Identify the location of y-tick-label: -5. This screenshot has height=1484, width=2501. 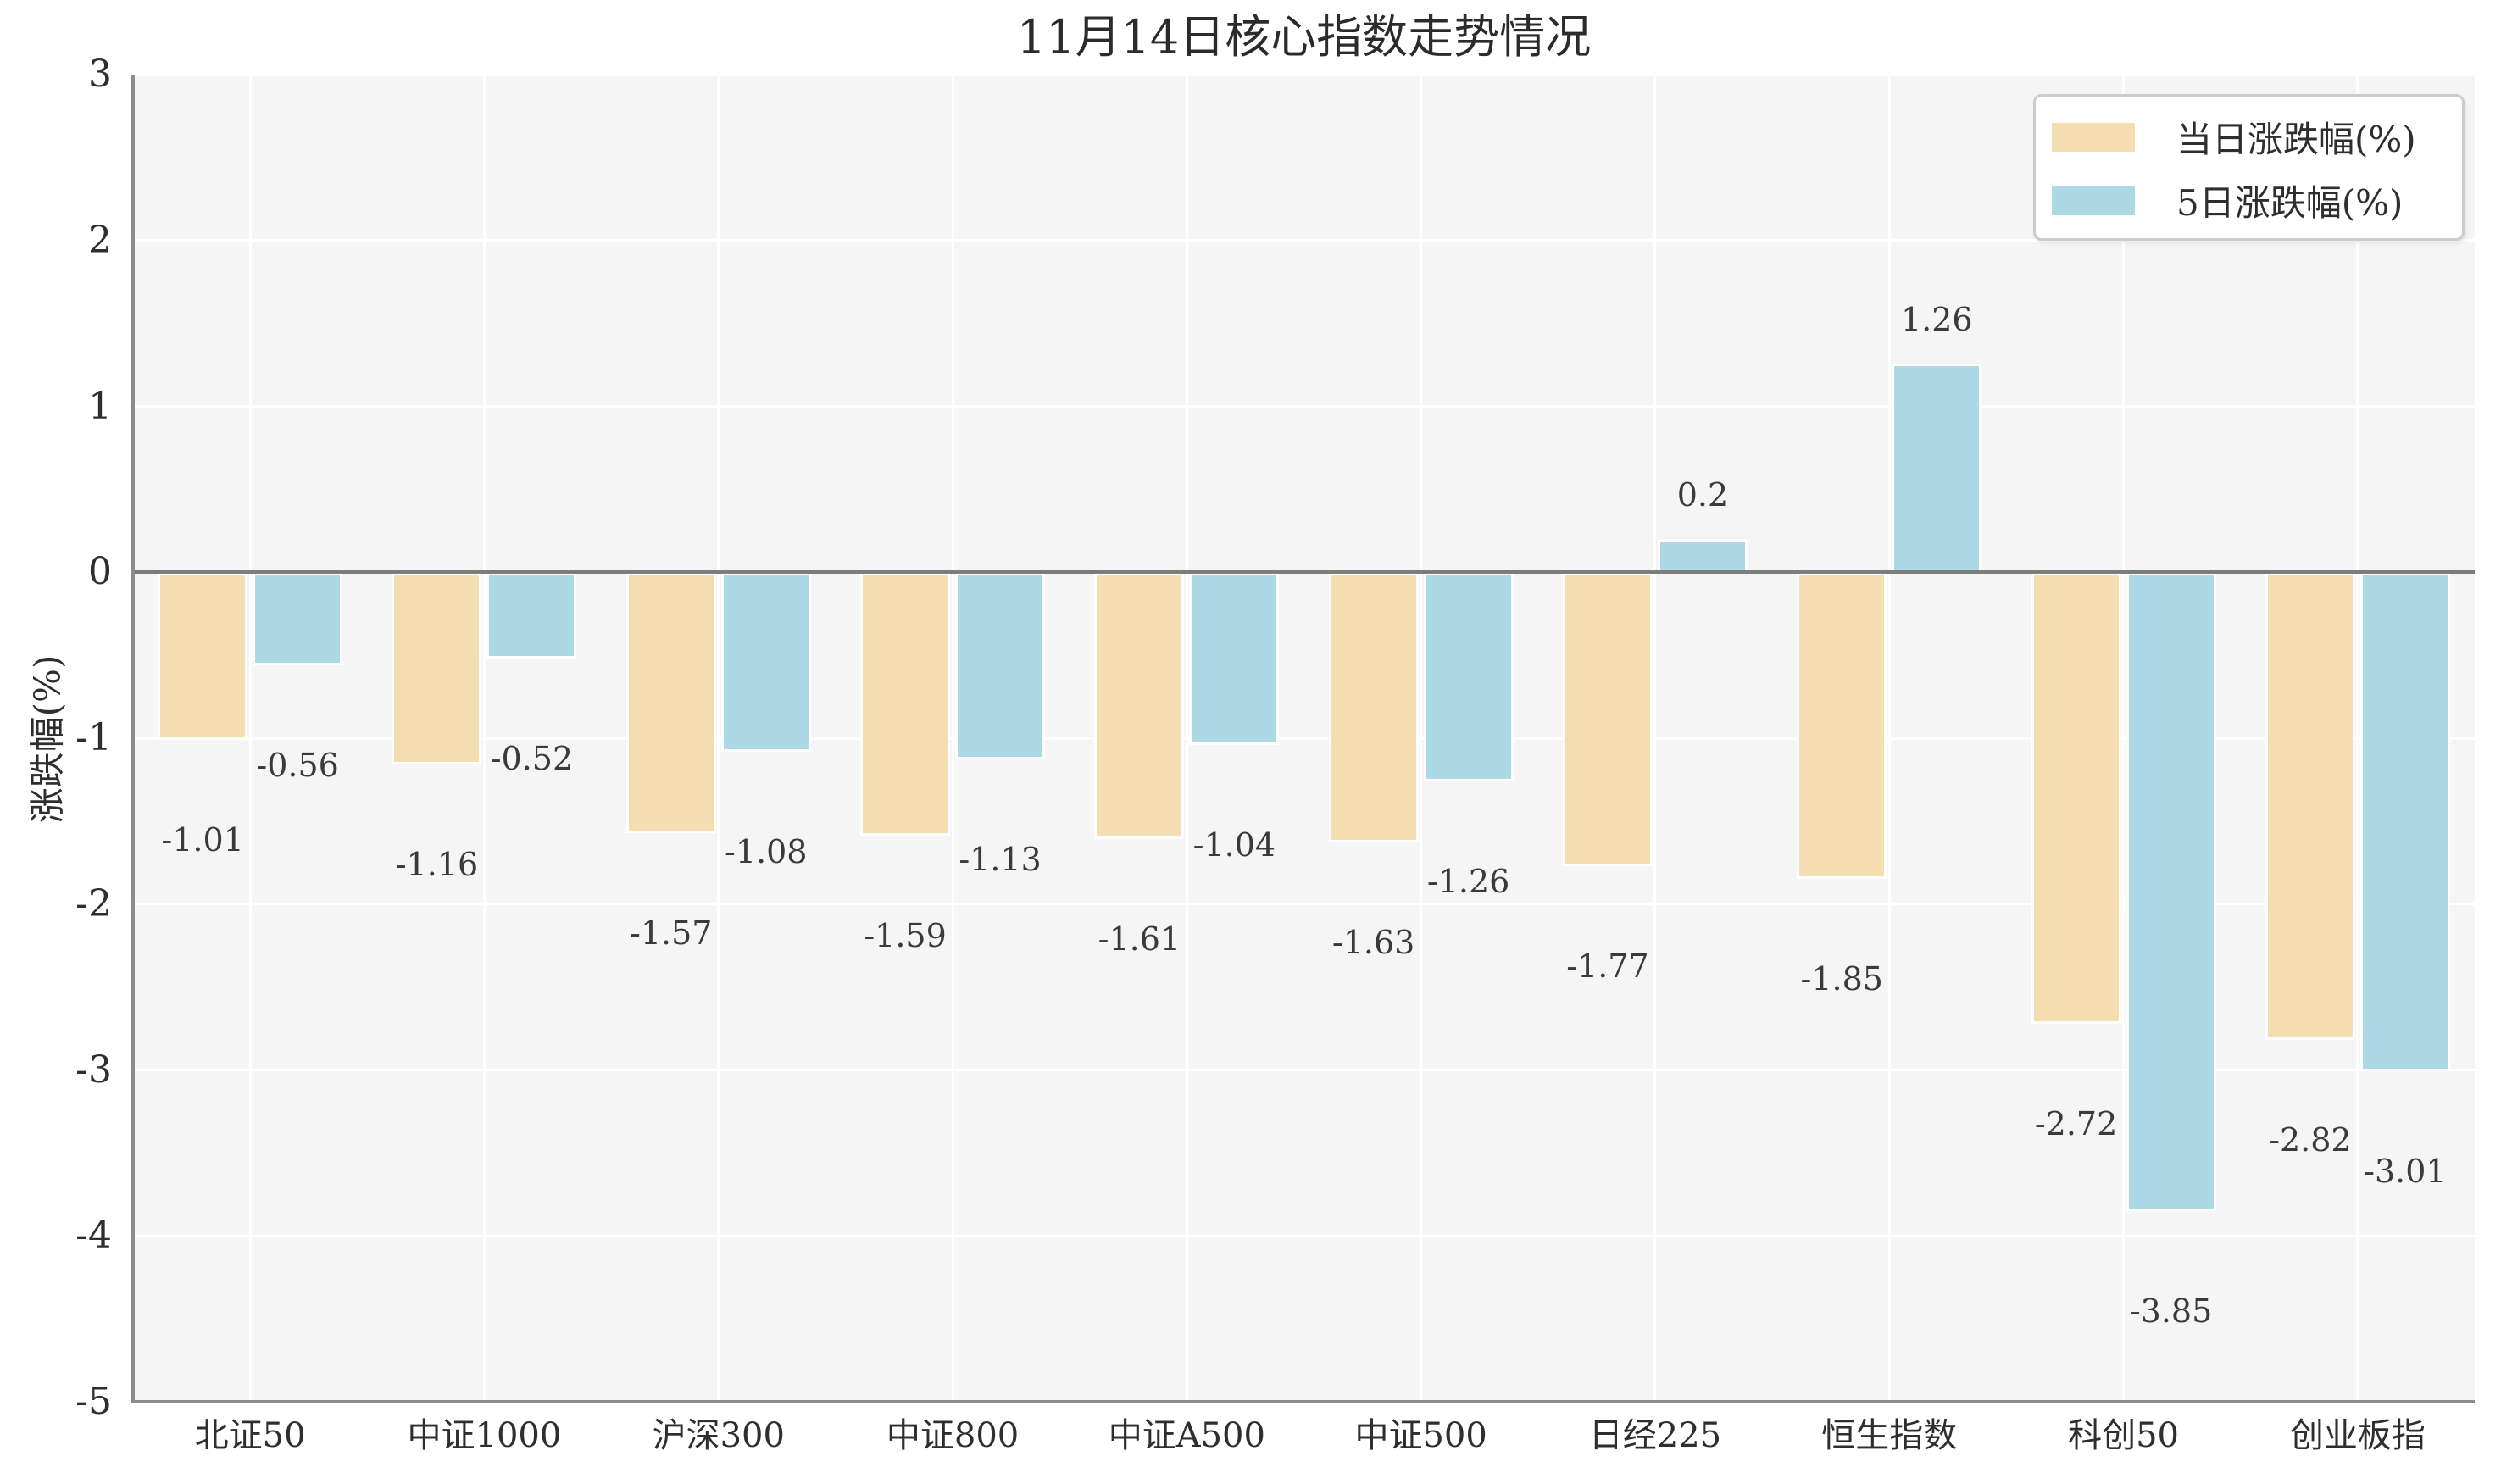
(93, 1402).